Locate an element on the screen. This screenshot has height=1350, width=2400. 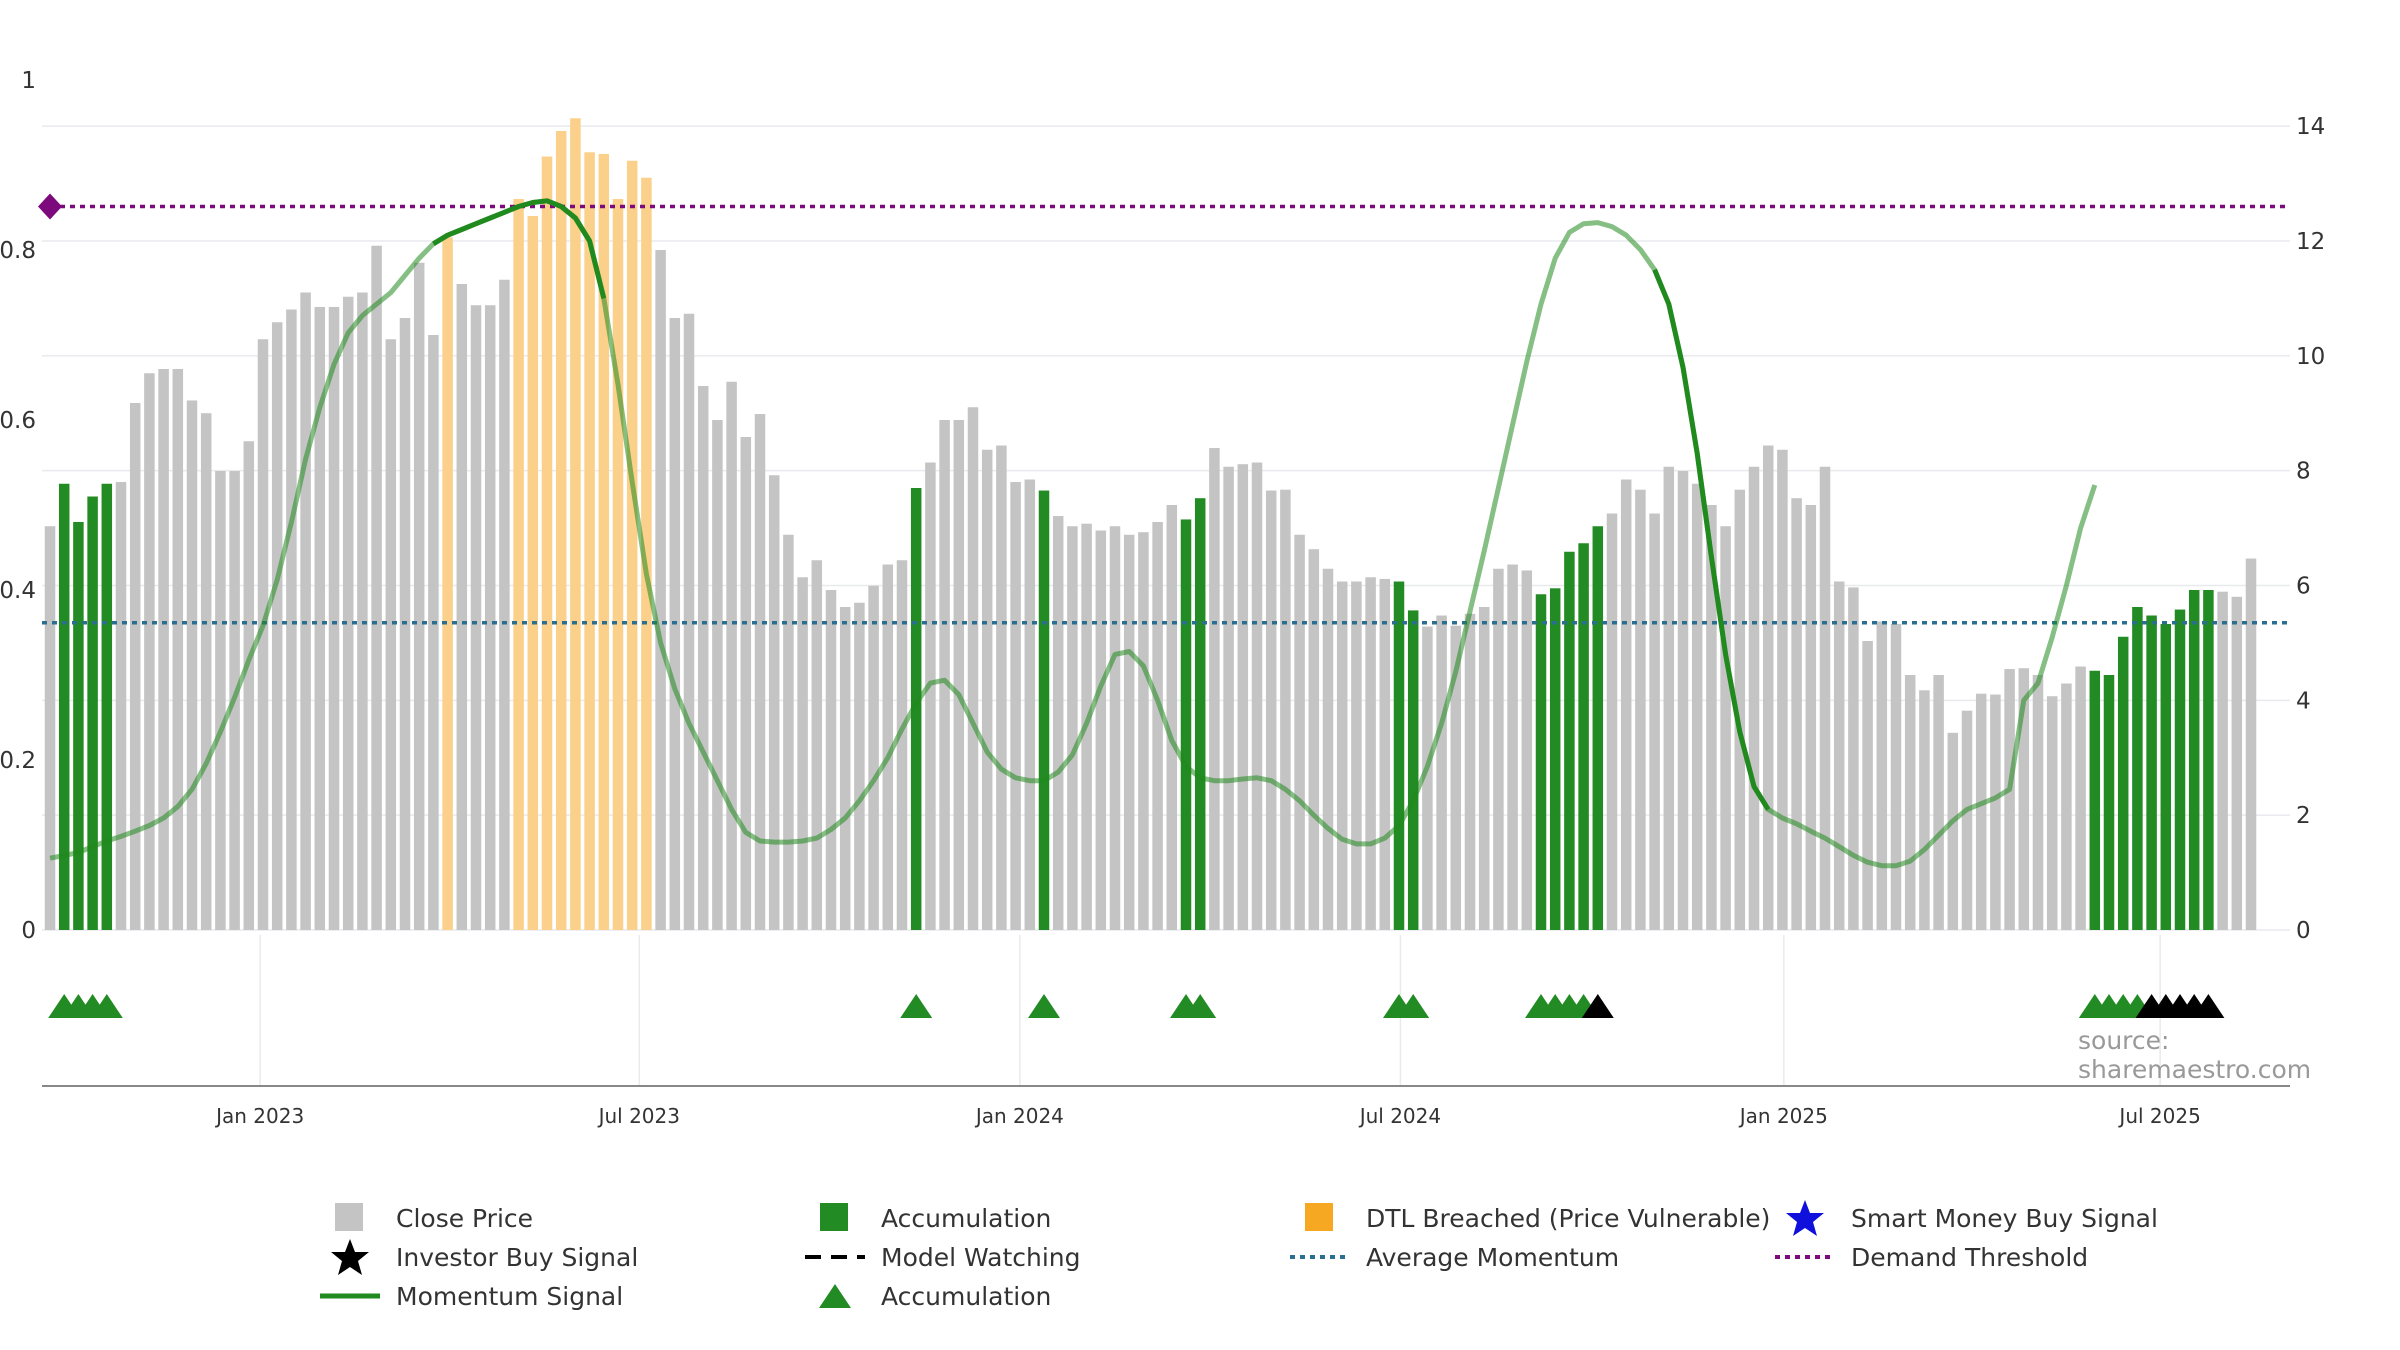
right-tick-label: 4 is located at coordinates (2303, 701).